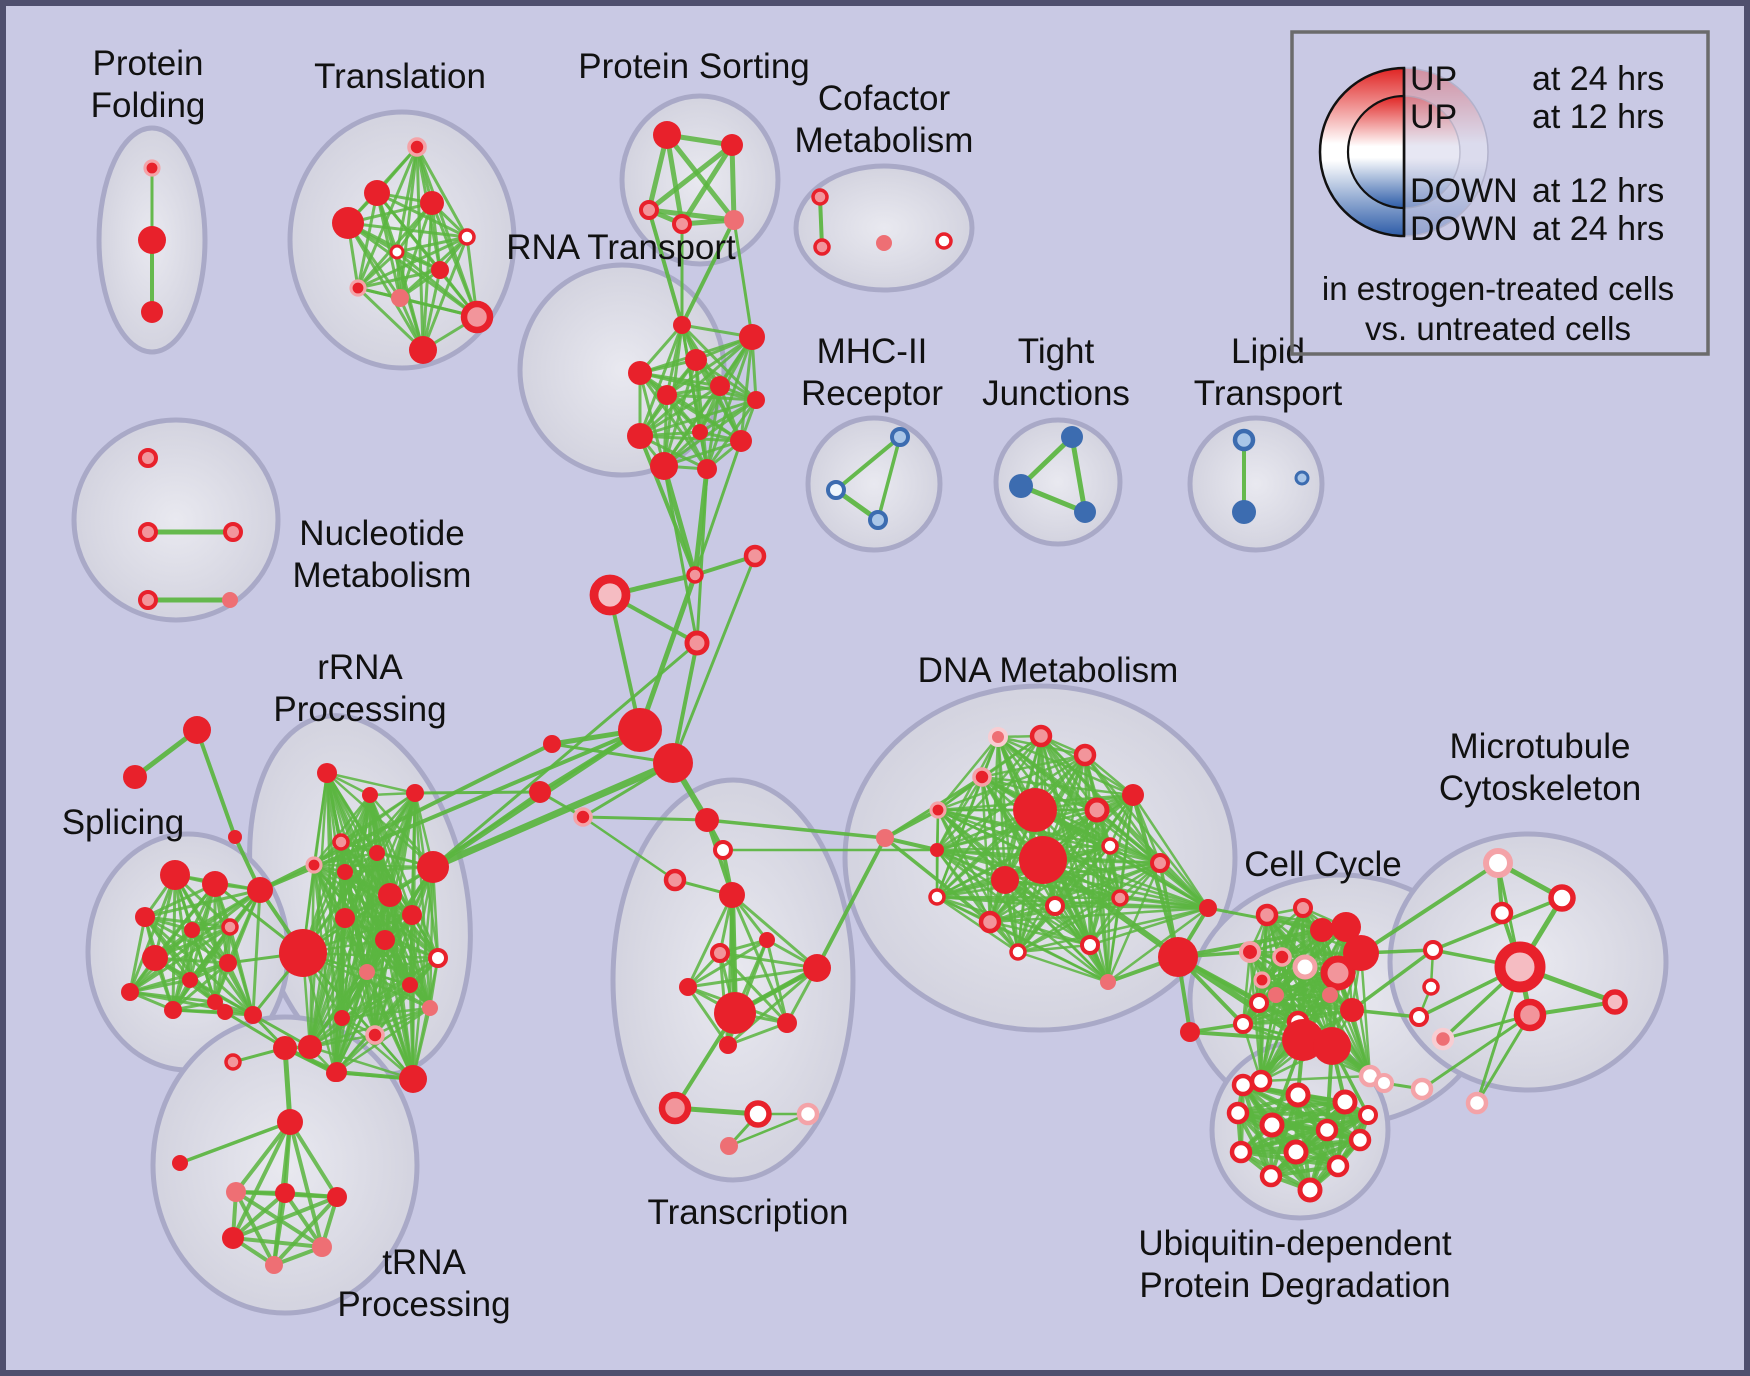 Image resolution: width=1750 pixels, height=1376 pixels. I want to click on cluster-label-ubiquitin: Ubiquitin-dependent Protein Degradation, so click(1295, 1264).